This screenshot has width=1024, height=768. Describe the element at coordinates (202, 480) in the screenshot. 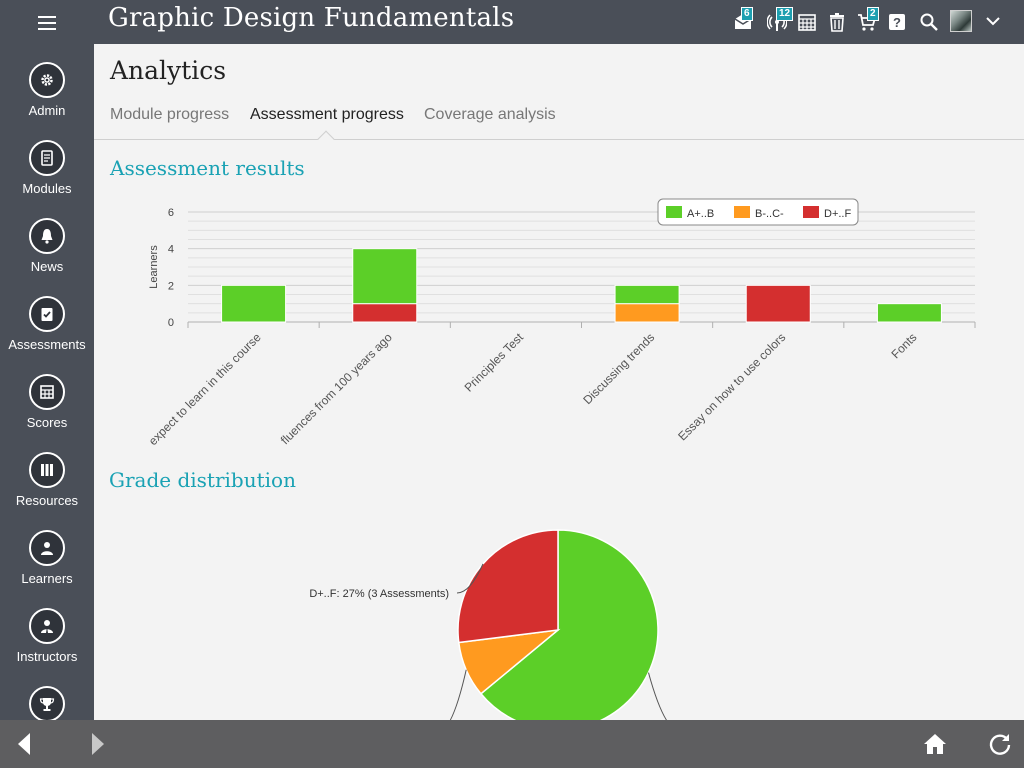

I see `grade-distribution-title: Grade distribution` at that location.